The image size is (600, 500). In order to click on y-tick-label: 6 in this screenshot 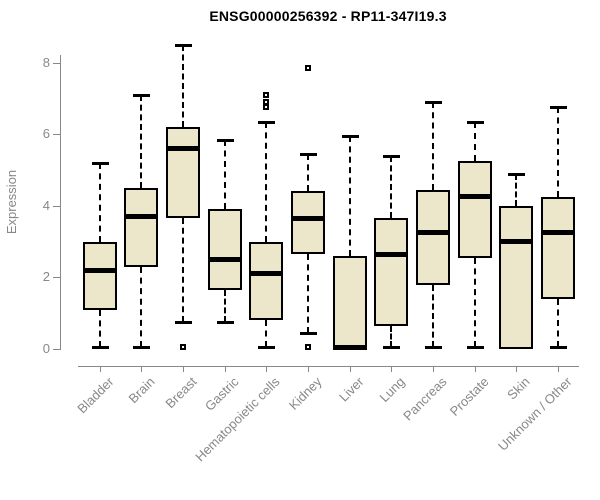, I will do `click(46, 134)`.